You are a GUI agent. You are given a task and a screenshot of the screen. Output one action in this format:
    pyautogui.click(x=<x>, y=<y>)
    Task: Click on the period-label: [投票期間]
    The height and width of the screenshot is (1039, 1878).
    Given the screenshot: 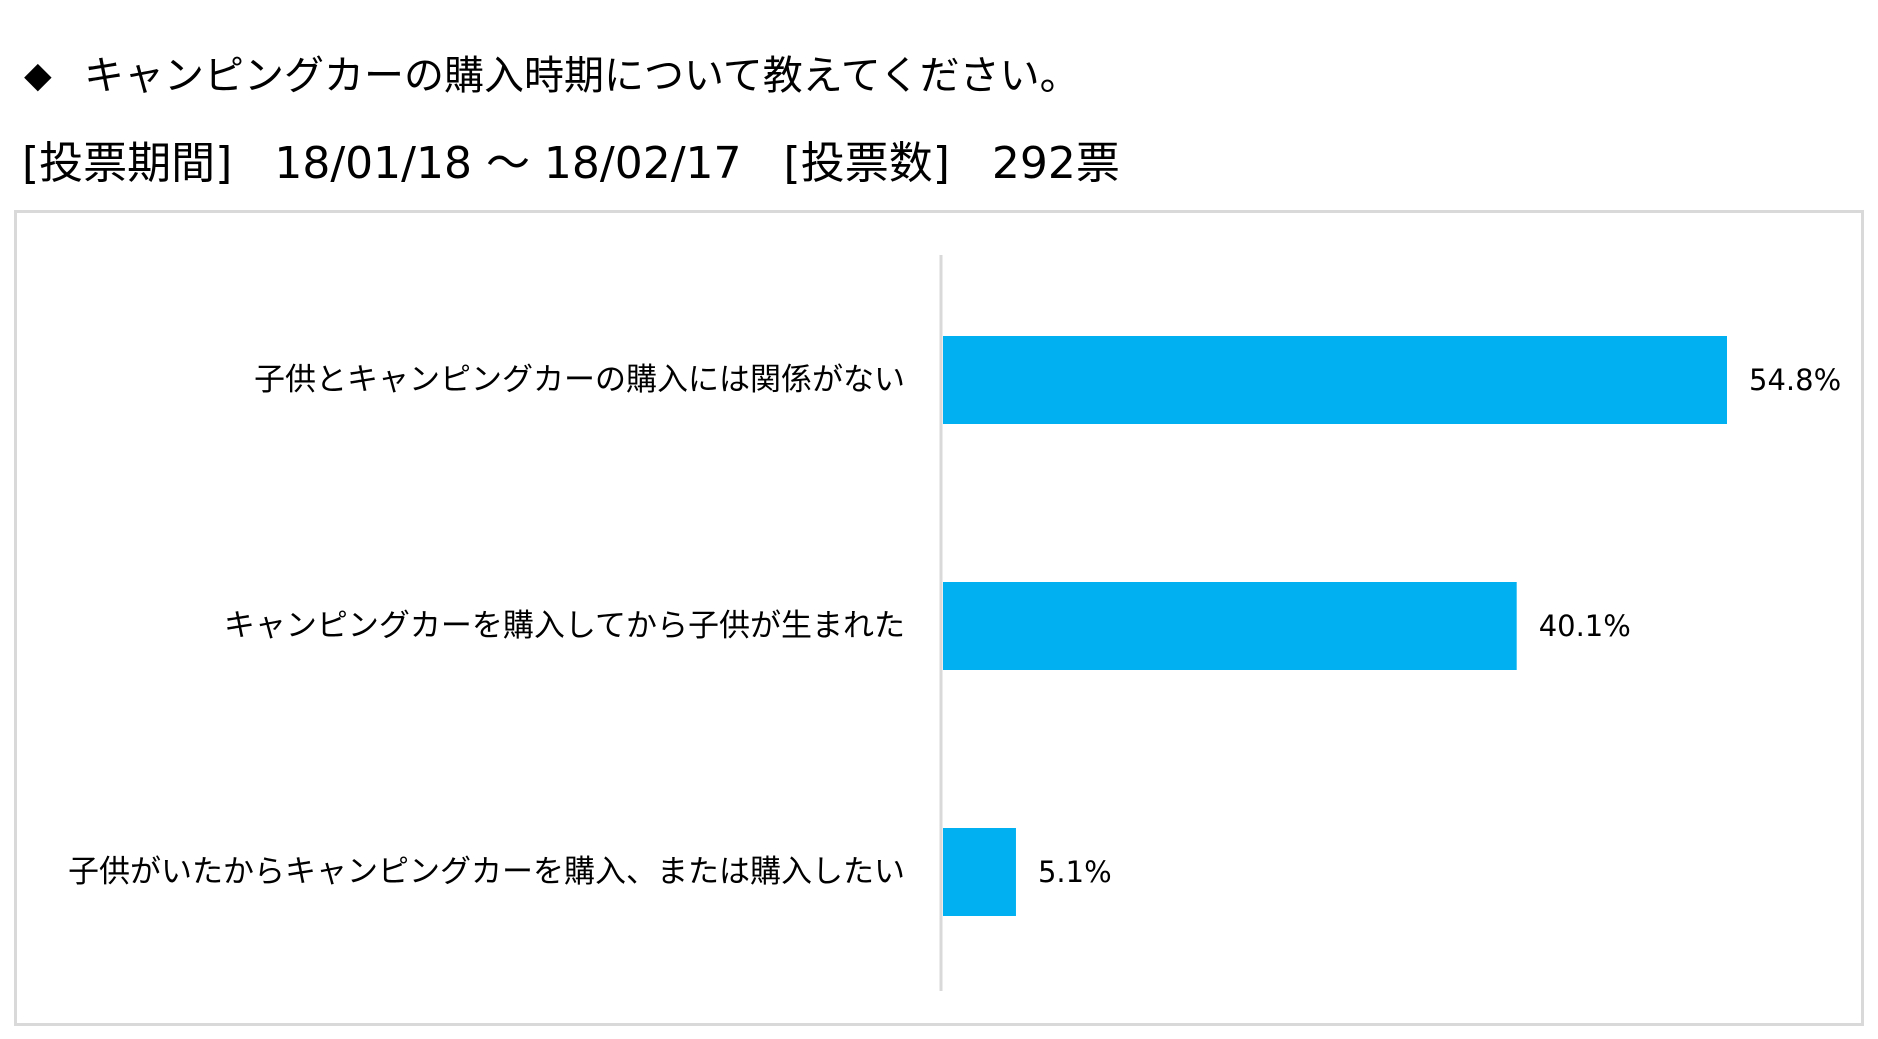 What is the action you would take?
    pyautogui.click(x=127, y=163)
    